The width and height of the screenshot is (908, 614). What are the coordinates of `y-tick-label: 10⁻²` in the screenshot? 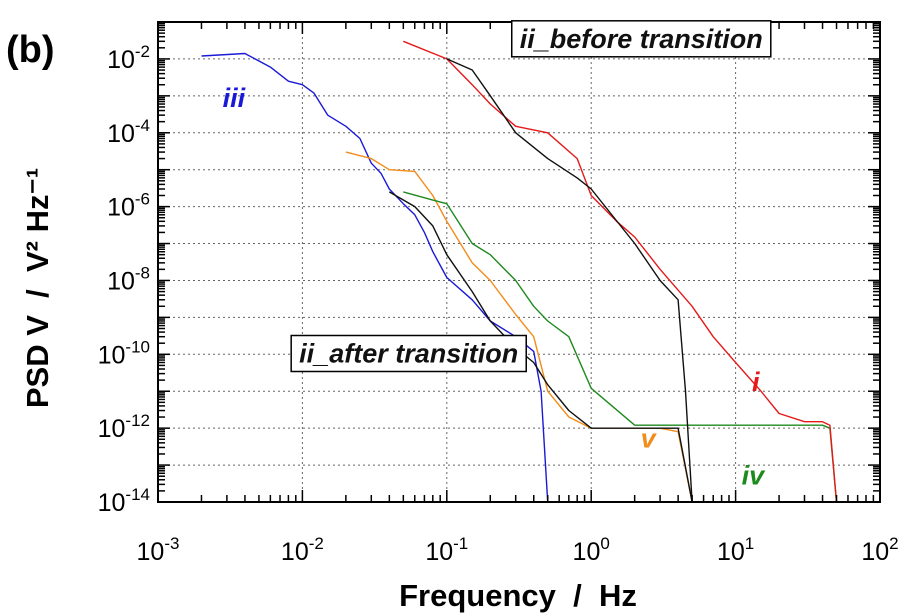 It's located at (128, 58).